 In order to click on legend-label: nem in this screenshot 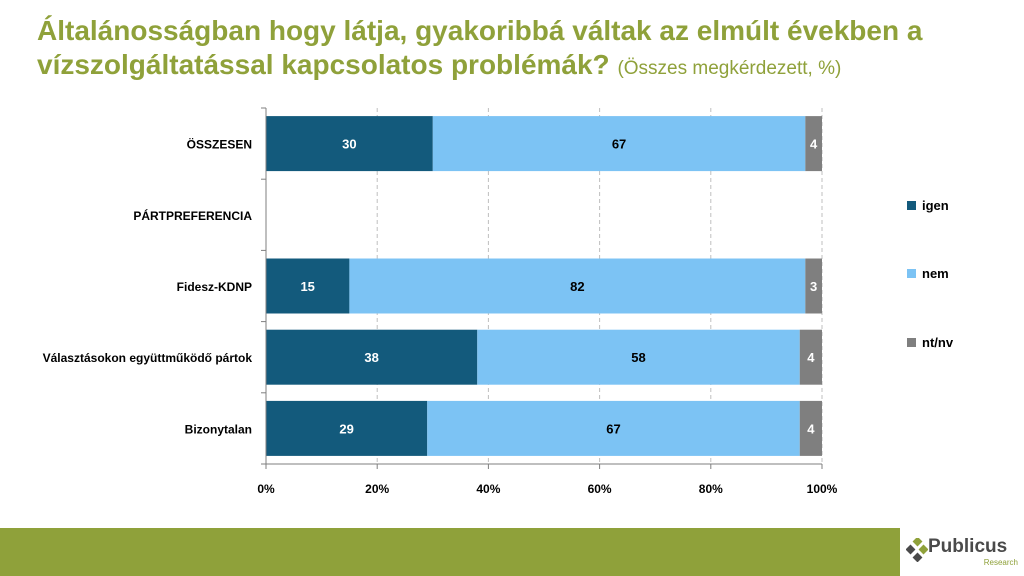, I will do `click(935, 273)`.